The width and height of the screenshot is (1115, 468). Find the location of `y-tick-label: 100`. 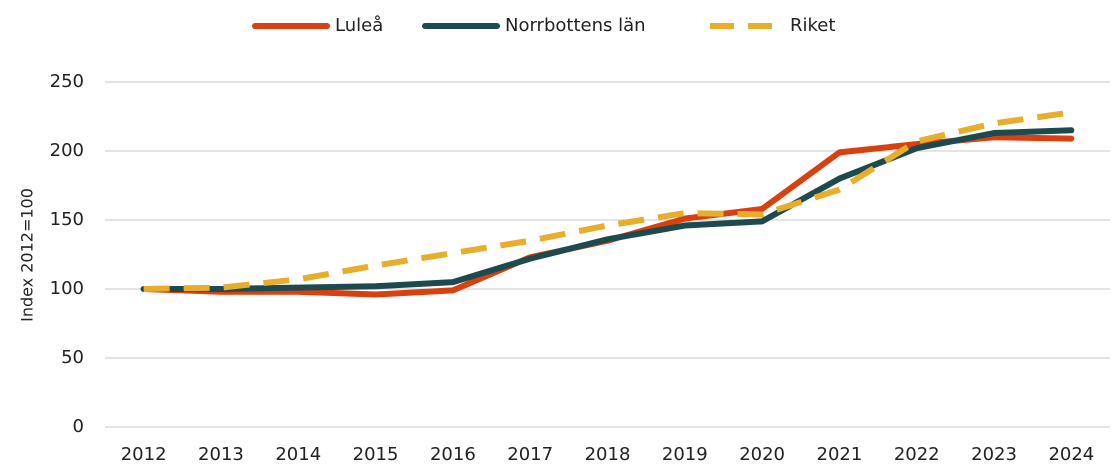

y-tick-label: 100 is located at coordinates (67, 288).